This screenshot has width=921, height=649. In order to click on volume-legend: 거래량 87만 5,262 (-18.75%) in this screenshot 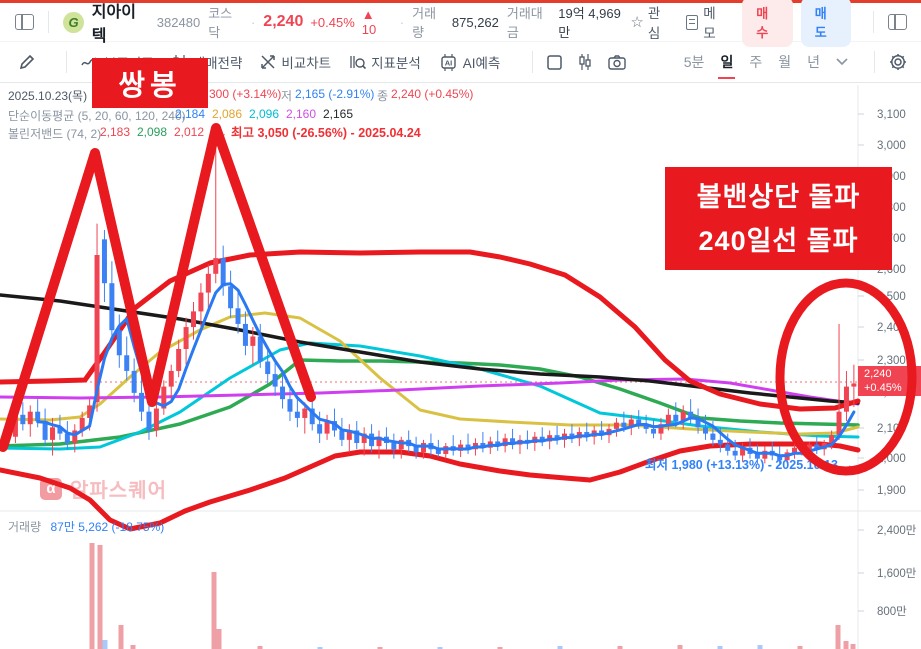, I will do `click(86, 526)`.